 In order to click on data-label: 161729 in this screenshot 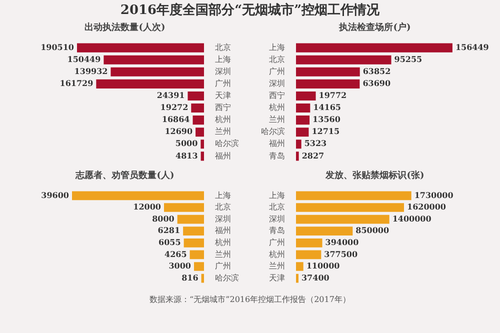, I will do `click(77, 83)`.